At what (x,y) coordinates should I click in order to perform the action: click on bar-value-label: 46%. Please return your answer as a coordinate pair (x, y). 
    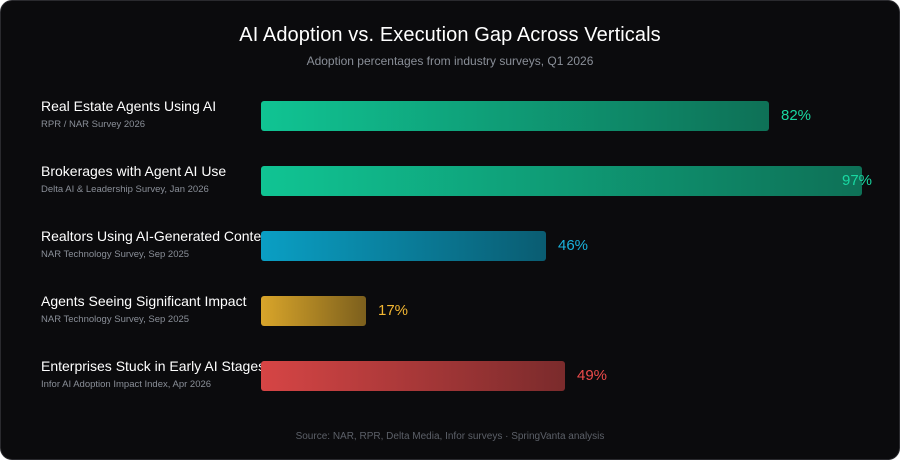
    Looking at the image, I should click on (573, 245).